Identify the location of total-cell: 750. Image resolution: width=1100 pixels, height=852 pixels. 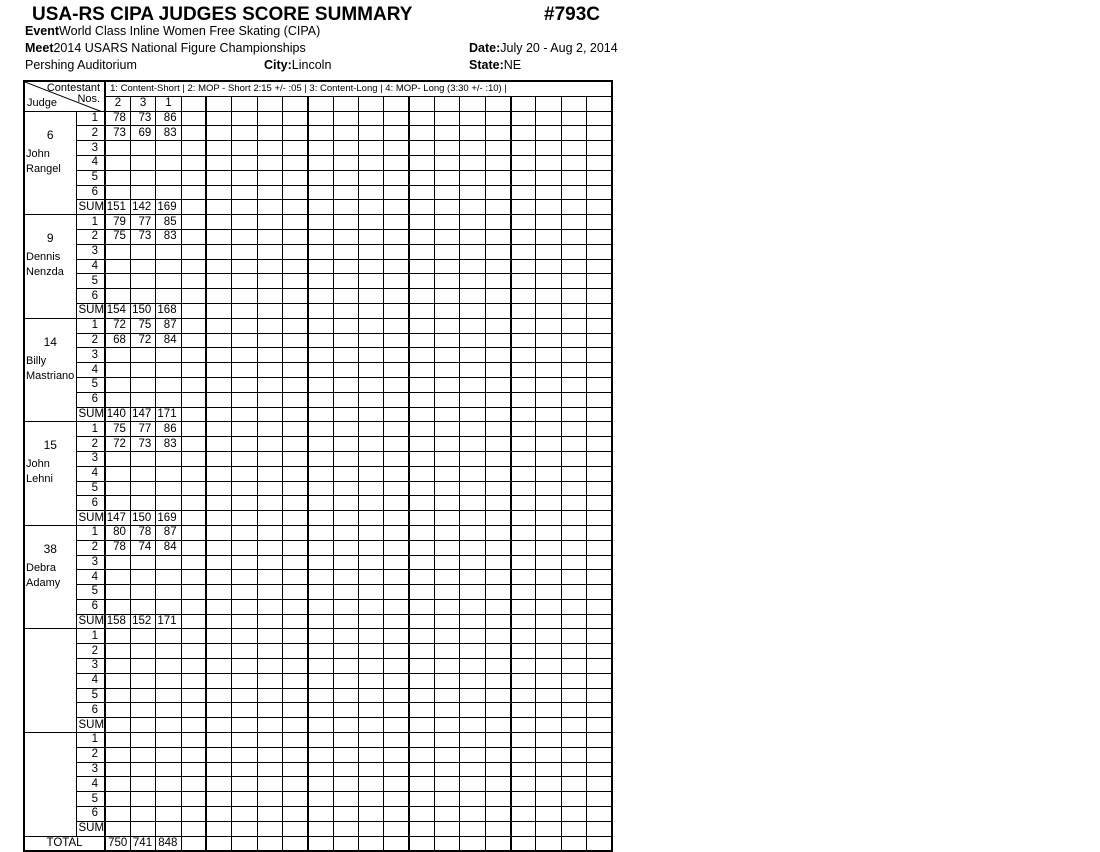
(117, 843).